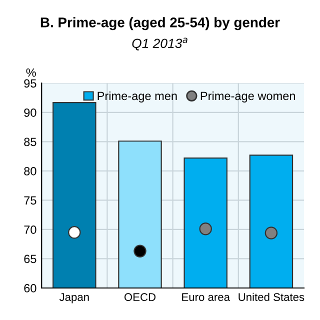  Describe the element at coordinates (31, 72) in the screenshot. I see `y-axis-title: %` at that location.